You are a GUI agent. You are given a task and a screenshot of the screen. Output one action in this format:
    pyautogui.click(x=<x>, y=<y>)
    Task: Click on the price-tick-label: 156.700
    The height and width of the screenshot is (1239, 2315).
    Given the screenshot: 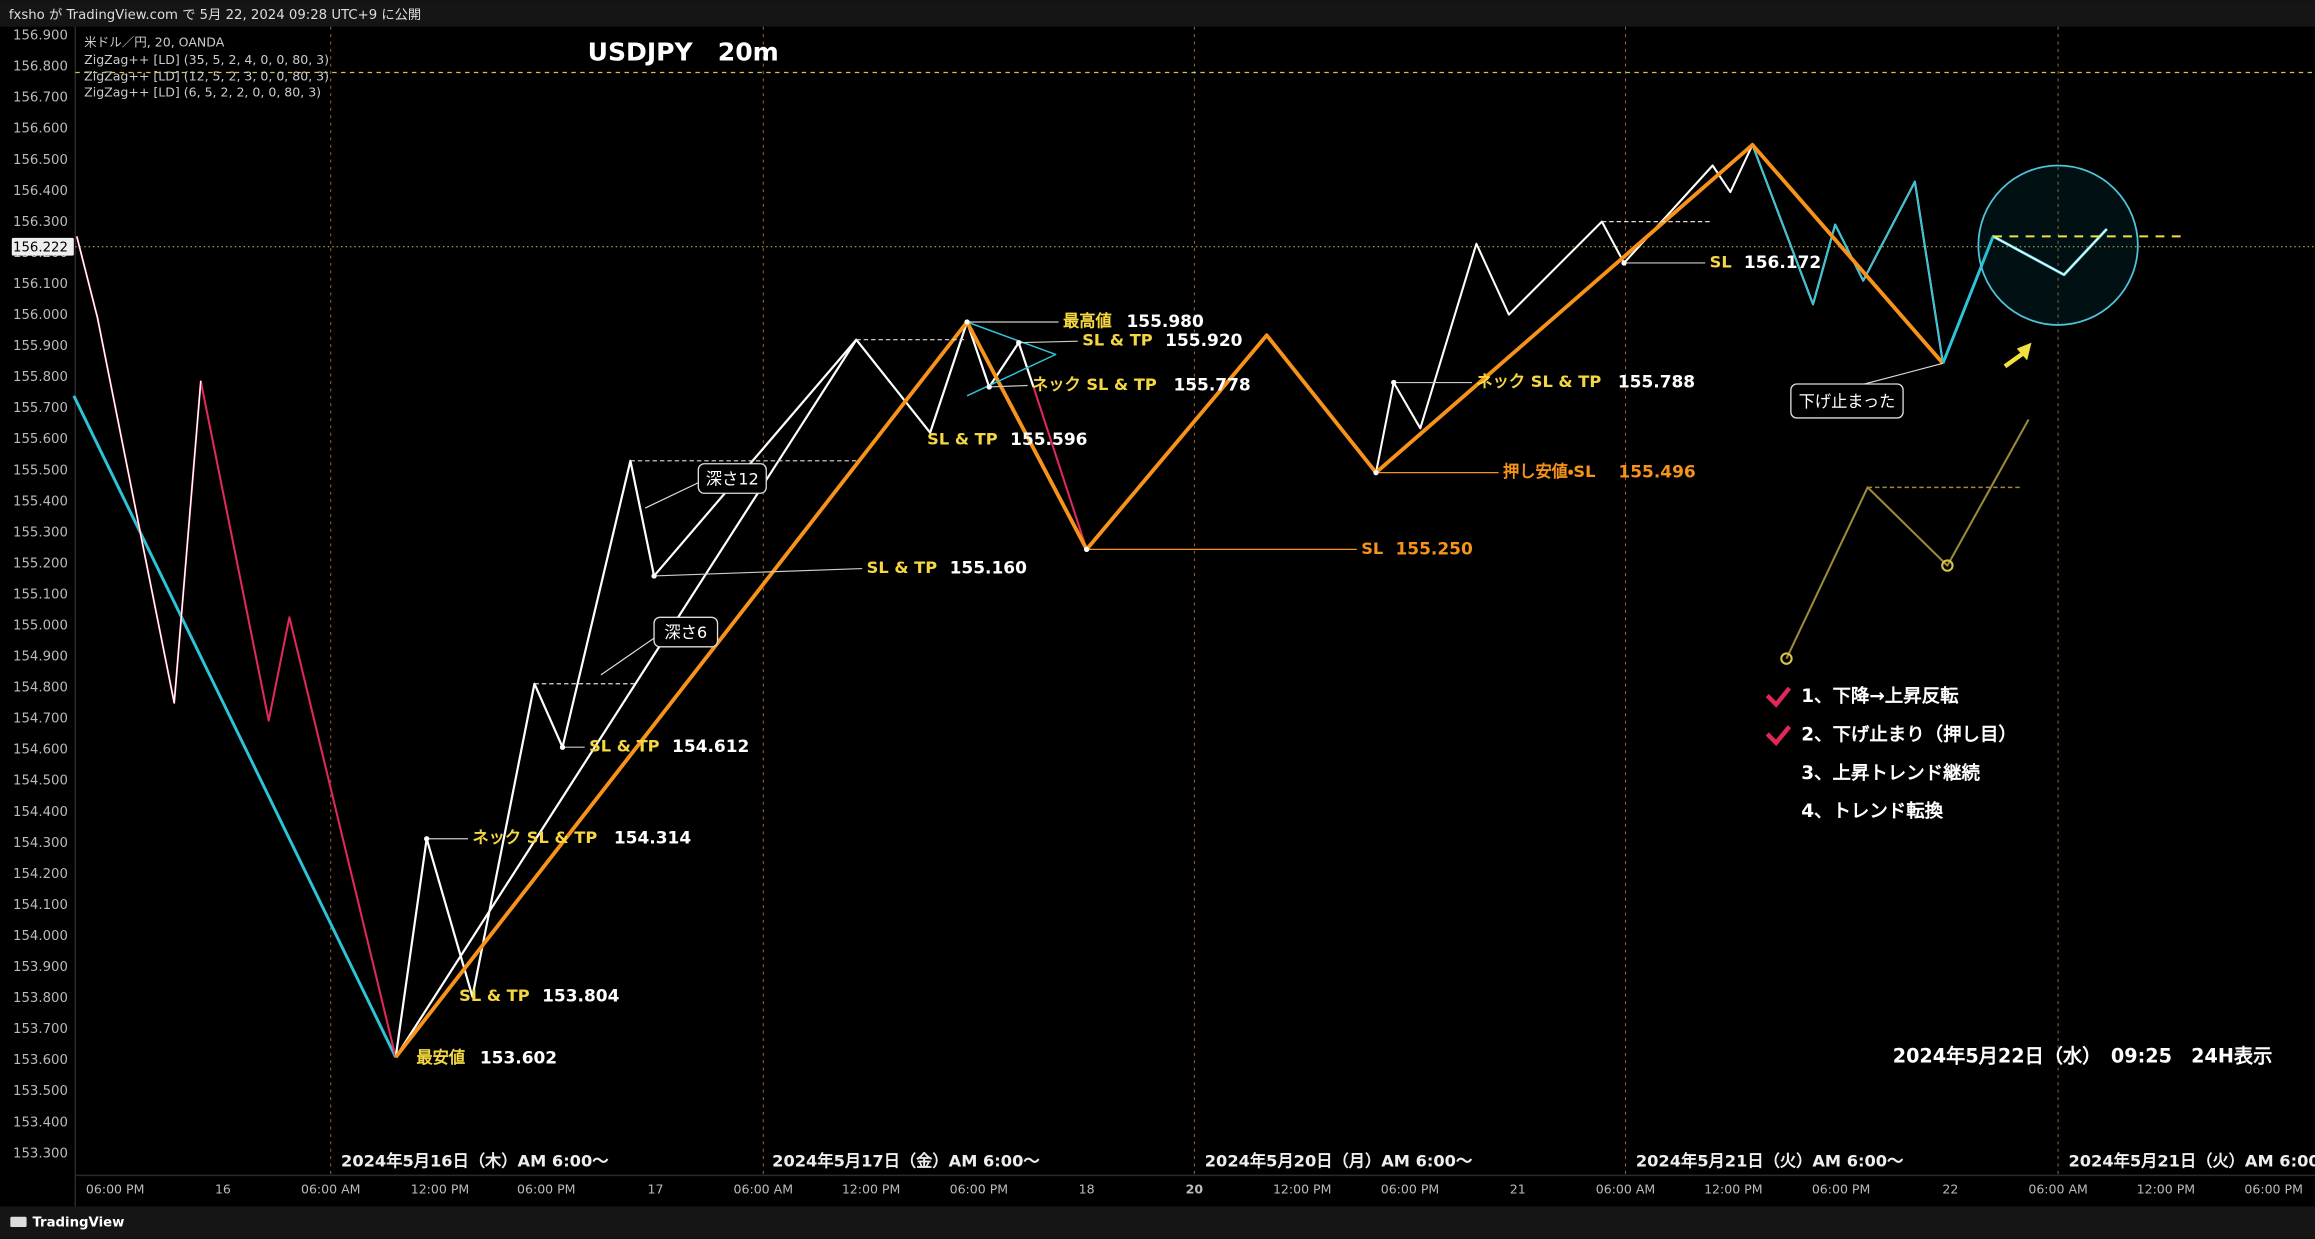 What is the action you would take?
    pyautogui.click(x=40, y=98)
    